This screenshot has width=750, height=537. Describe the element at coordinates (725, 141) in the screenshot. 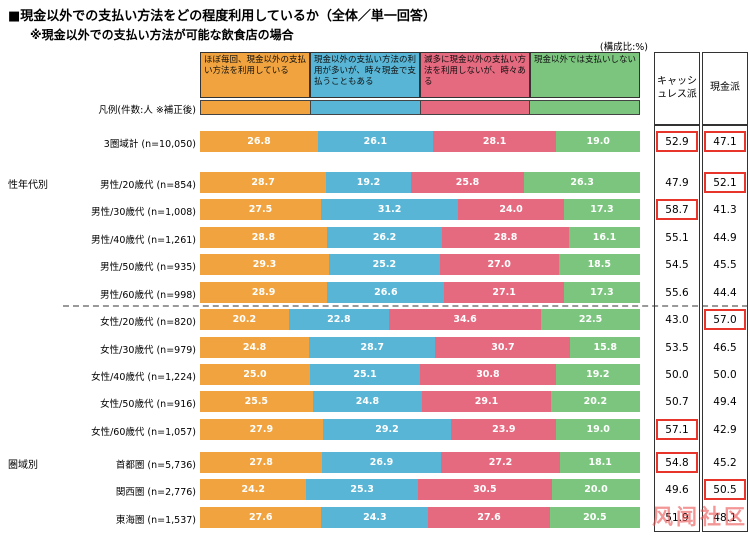

I see `cash-value: 47.1` at that location.